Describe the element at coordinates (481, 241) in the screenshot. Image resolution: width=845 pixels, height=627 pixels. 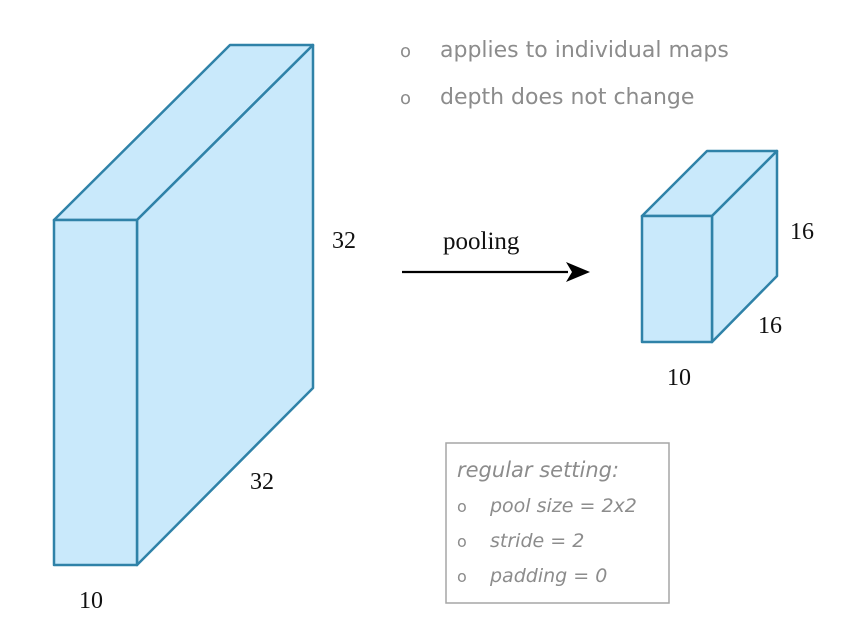
I see `pooling-label: pooling` at that location.